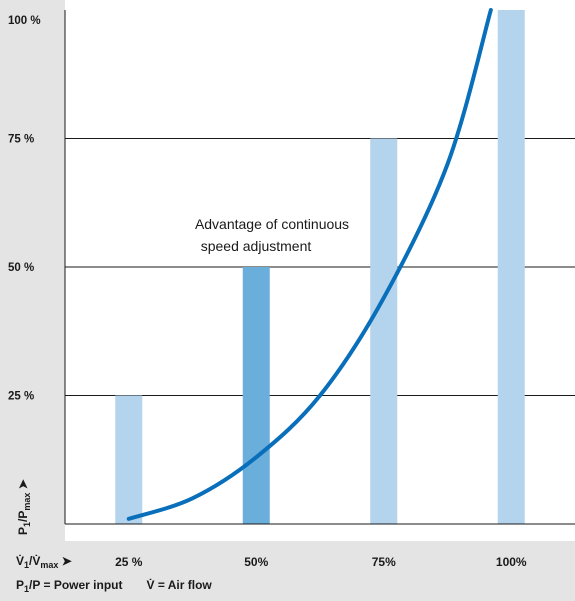  What do you see at coordinates (256, 246) in the screenshot?
I see `annotation-line-2: speed adjustment` at bounding box center [256, 246].